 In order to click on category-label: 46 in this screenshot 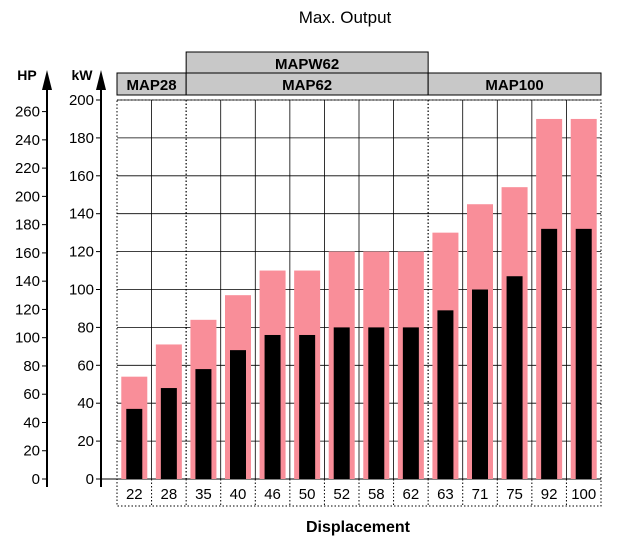, I will do `click(272, 494)`.